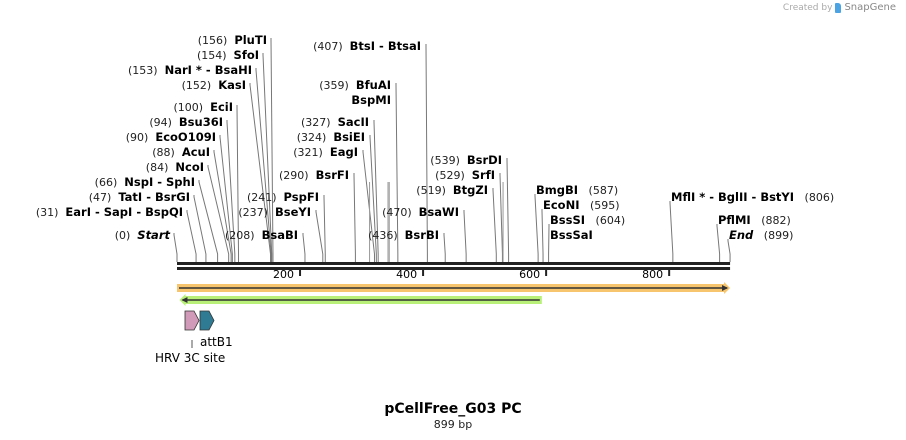  I want to click on enzyme-site-label: (359) BfuAI, so click(355, 85).